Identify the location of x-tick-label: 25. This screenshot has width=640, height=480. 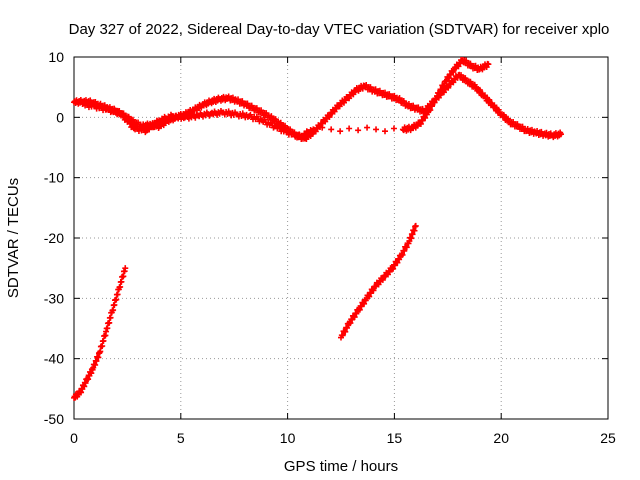
(608, 438).